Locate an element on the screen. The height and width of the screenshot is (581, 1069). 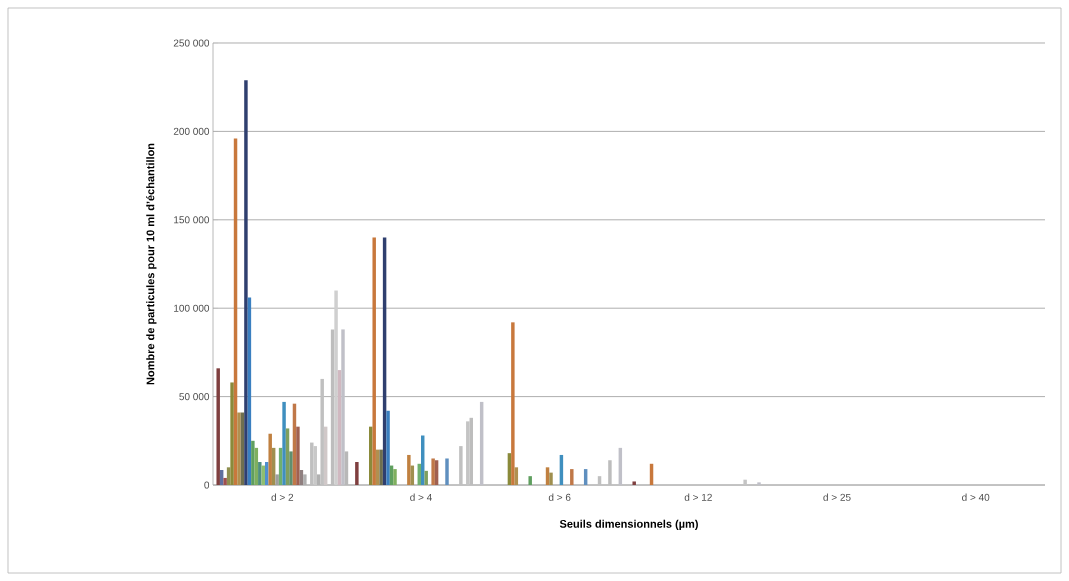
x-tick-label: d > 25 is located at coordinates (837, 497).